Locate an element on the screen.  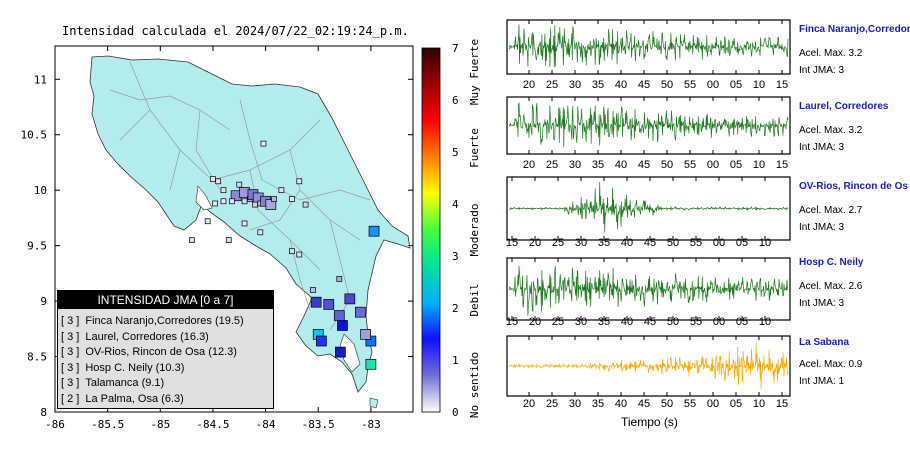
lat-tick-label: 8 is located at coordinates (43, 412).